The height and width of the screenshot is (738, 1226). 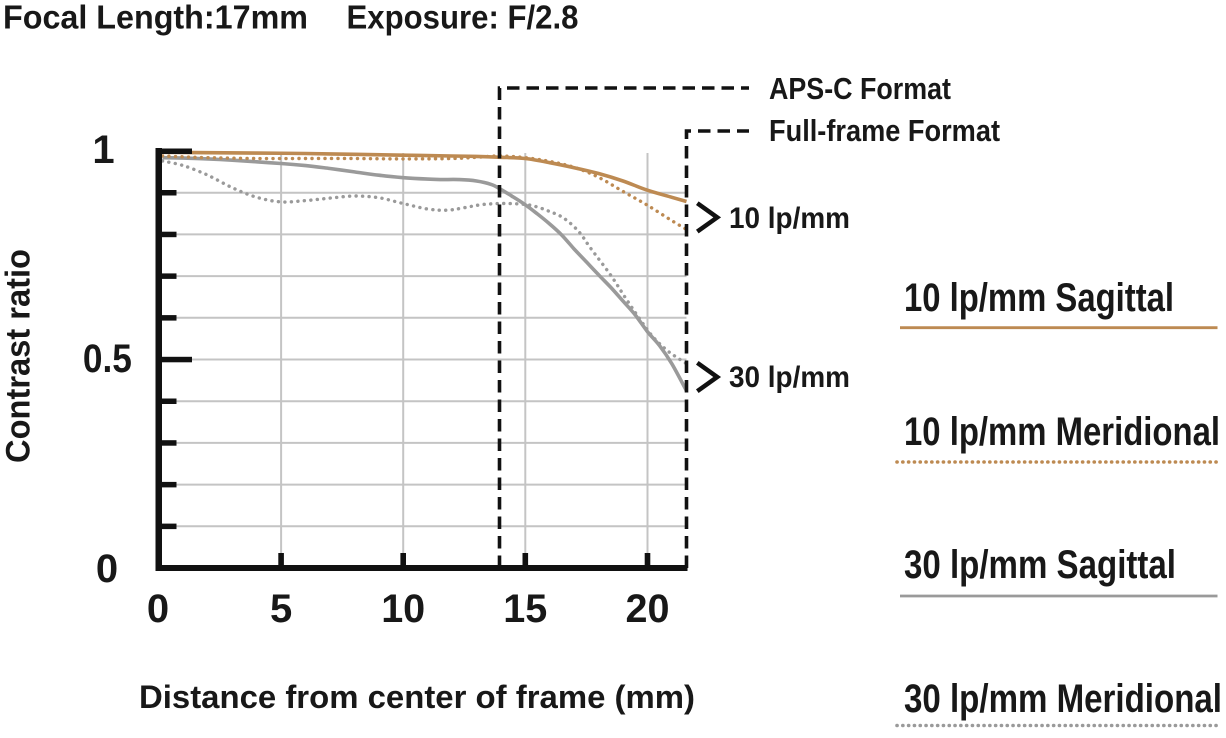 I want to click on svg-text: 30 lp/mm, so click(x=789, y=377).